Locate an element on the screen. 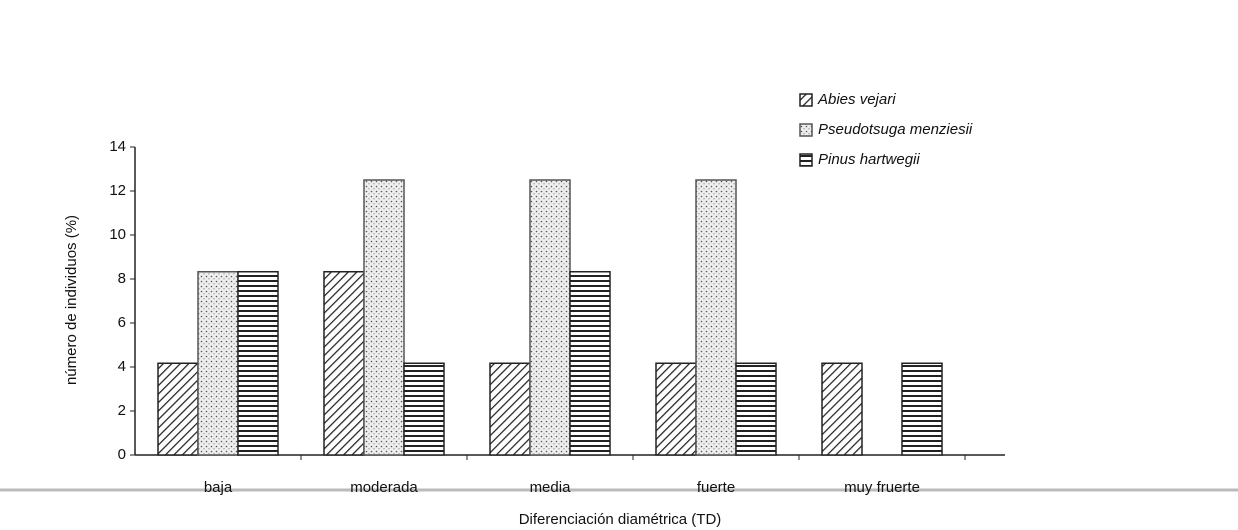  legend-text: Abies vejari is located at coordinates (856, 99).